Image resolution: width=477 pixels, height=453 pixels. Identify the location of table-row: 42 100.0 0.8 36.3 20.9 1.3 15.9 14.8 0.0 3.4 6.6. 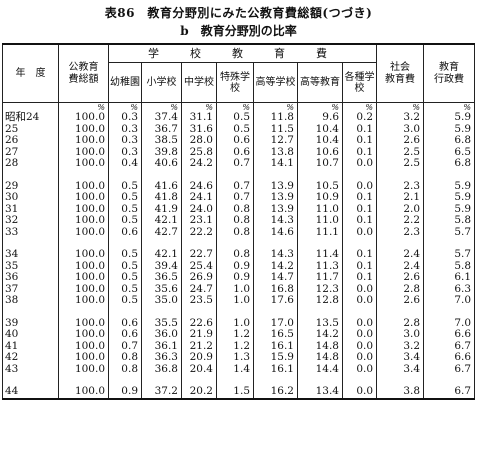
(239, 357).